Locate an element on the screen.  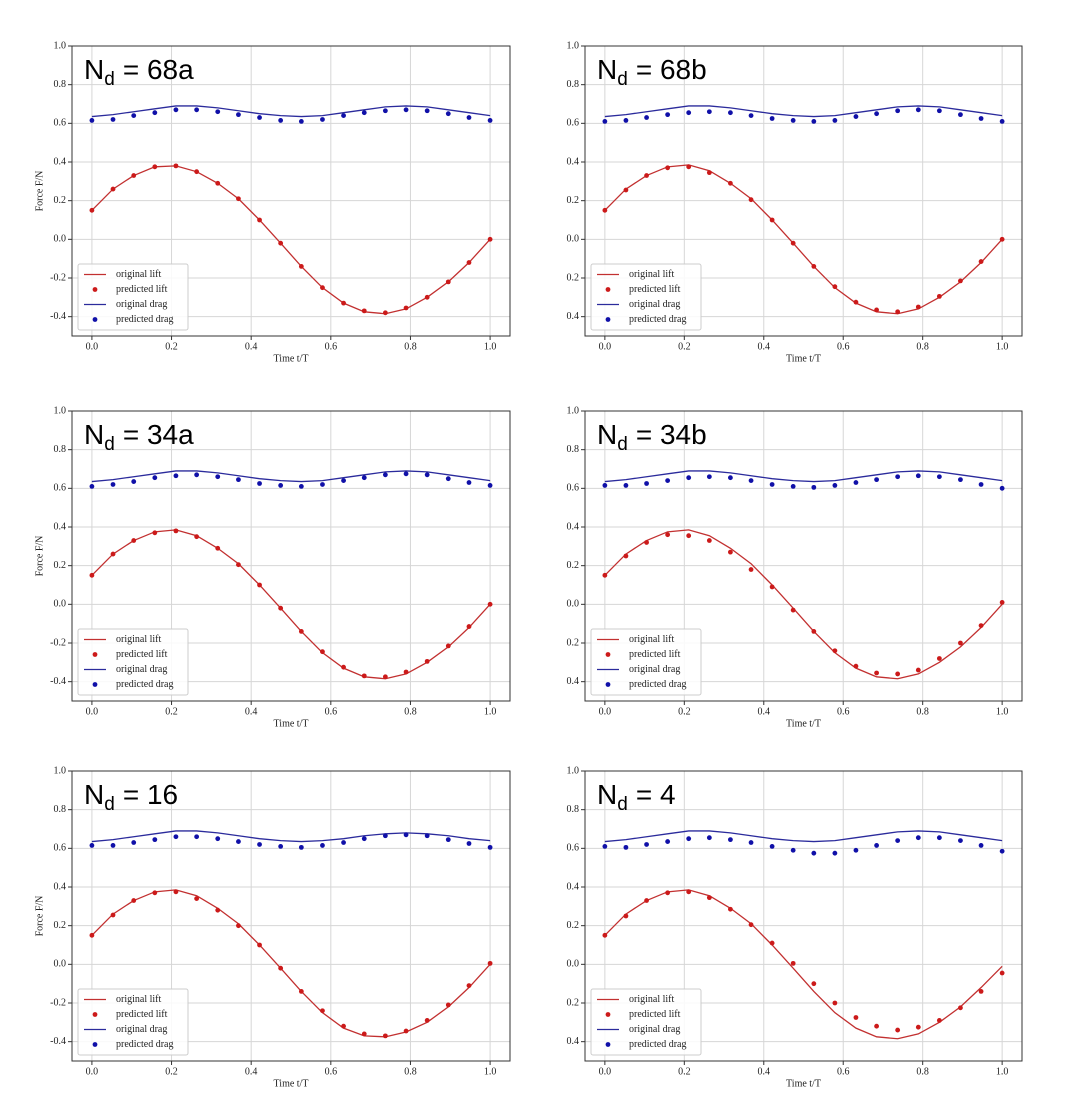
y-tick-label: 1.0 is located at coordinates (60, 770).